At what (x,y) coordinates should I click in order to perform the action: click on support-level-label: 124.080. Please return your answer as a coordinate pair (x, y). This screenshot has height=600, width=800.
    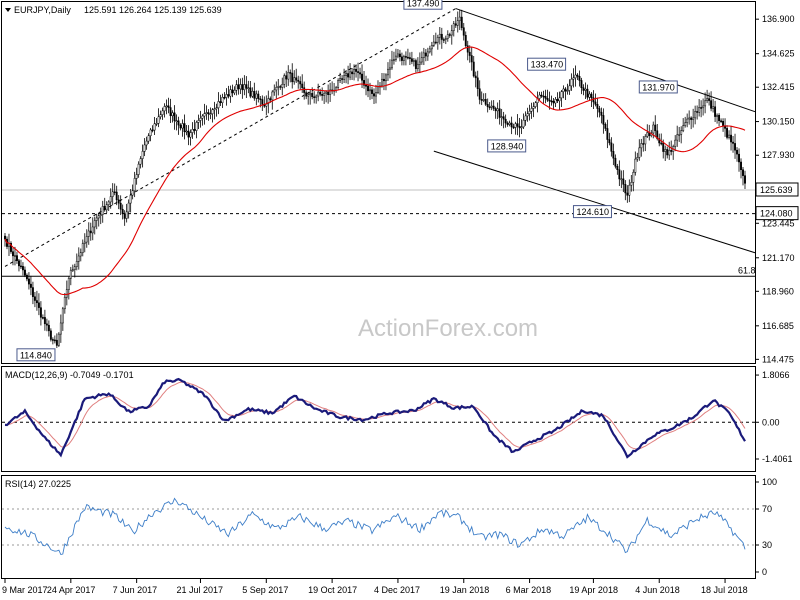
    Looking at the image, I should click on (776, 214).